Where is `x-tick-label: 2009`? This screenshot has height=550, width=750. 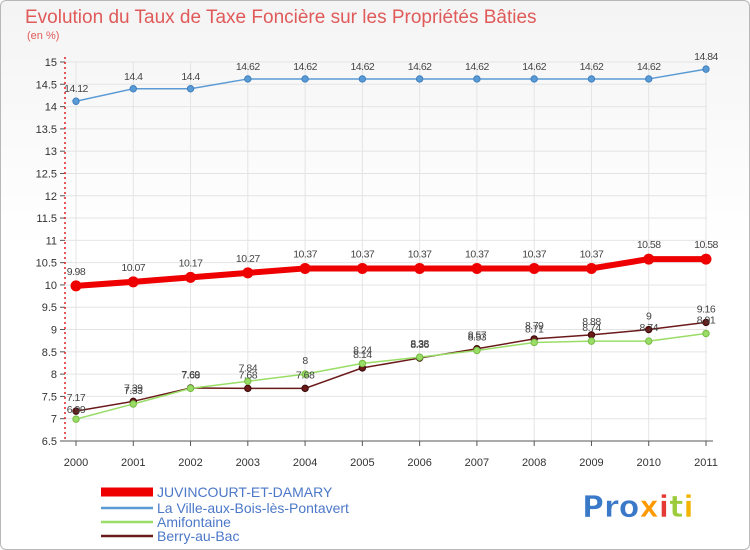 x-tick-label: 2009 is located at coordinates (591, 463).